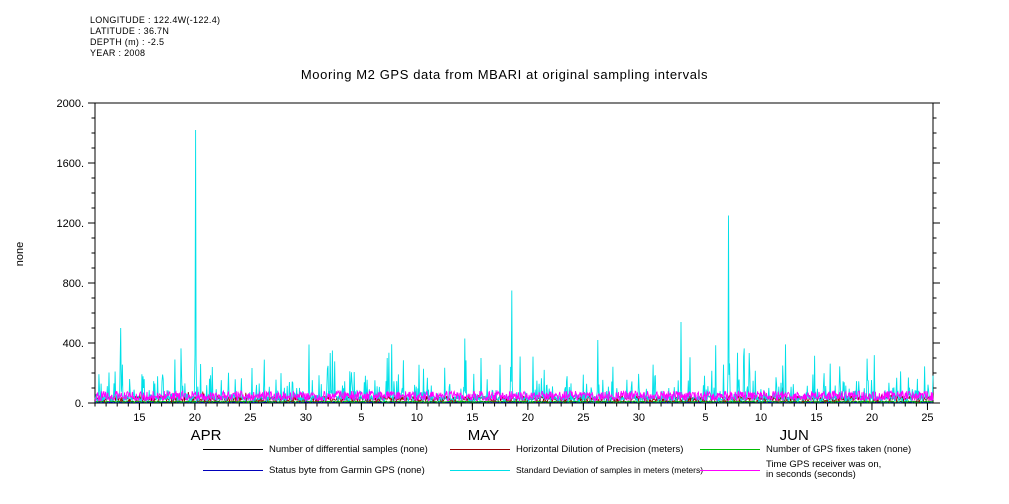  What do you see at coordinates (348, 449) in the screenshot?
I see `legend-label: Number of differential samples (none)` at bounding box center [348, 449].